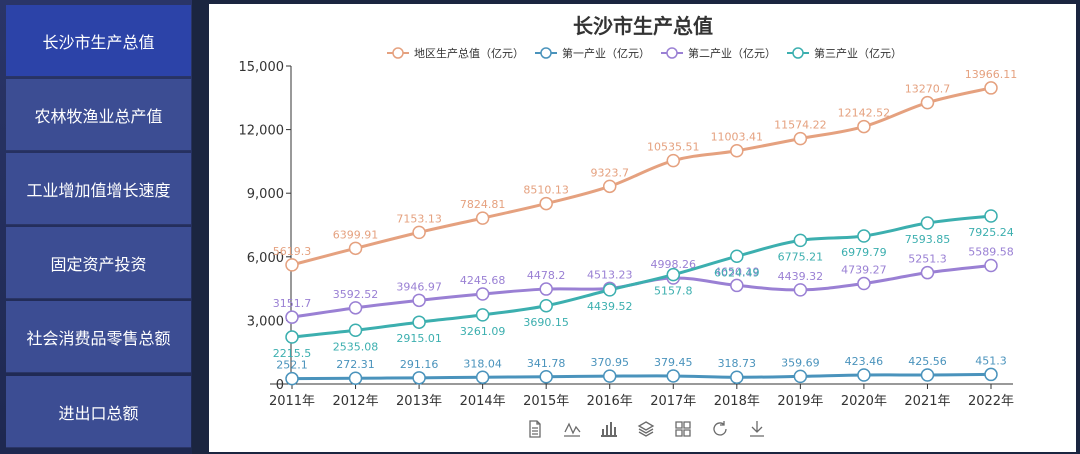 This screenshot has width=1080, height=454. What do you see at coordinates (606, 53) in the screenshot?
I see `legend-label: 第一产业（亿元）` at bounding box center [606, 53].